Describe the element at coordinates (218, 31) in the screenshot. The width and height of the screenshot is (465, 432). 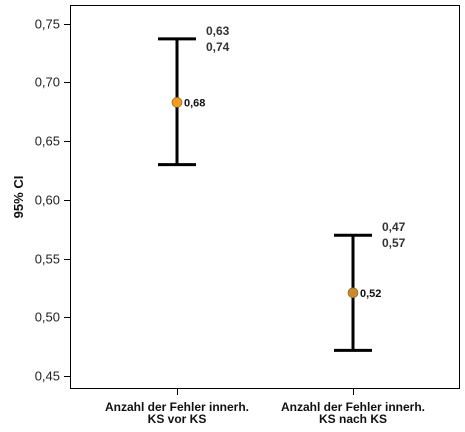
I see `ci-annotation-upper: 0,63` at that location.